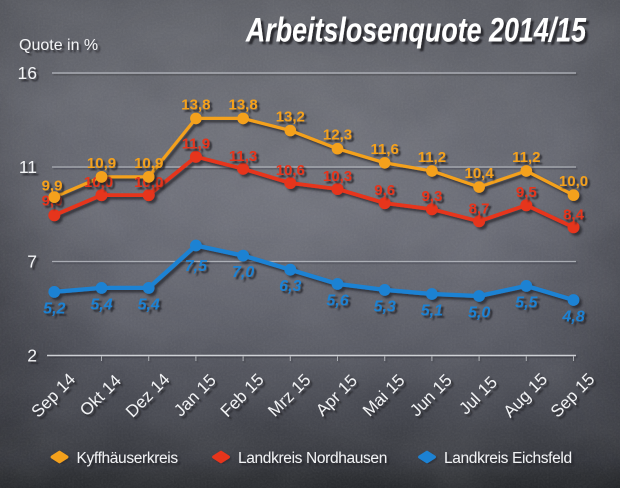 The width and height of the screenshot is (620, 488). What do you see at coordinates (508, 458) in the screenshot?
I see `svg-text: Landkreis Eichsfeld` at bounding box center [508, 458].